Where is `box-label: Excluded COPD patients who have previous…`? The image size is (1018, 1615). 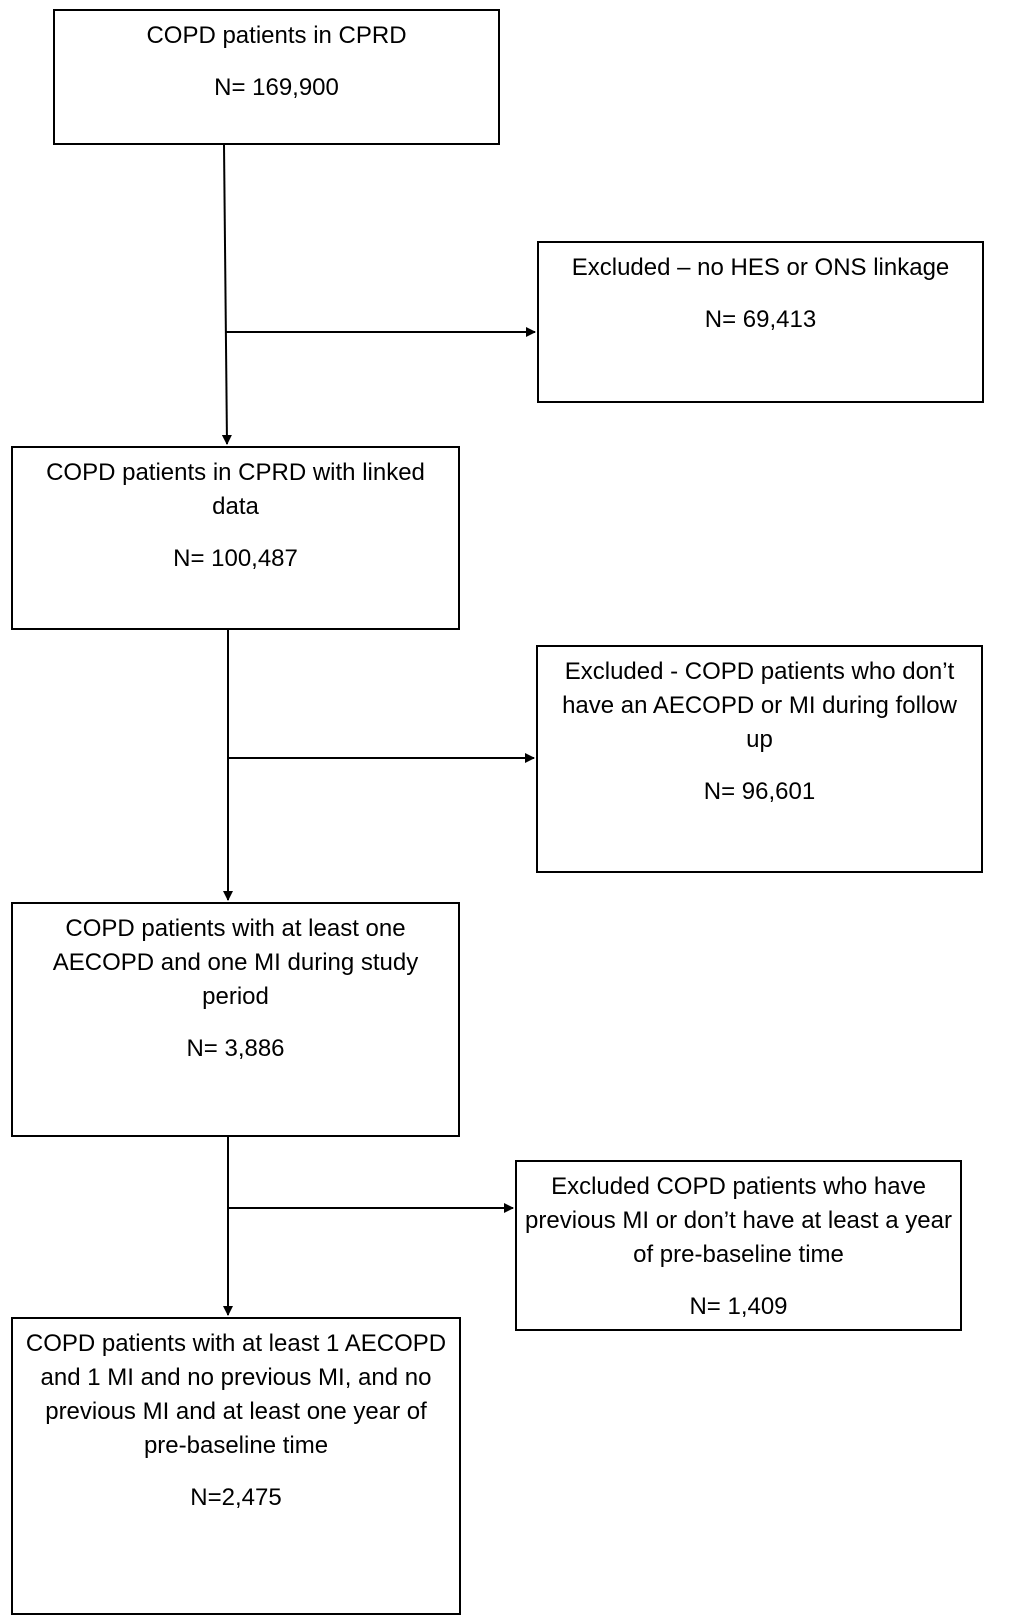 box-label: Excluded COPD patients who have previous… is located at coordinates (738, 1220).